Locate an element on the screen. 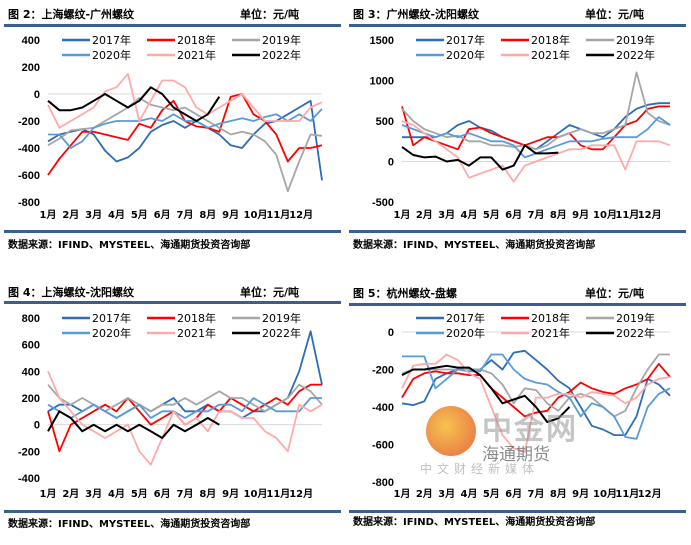 The image size is (691, 545). series-line-2017 is located at coordinates (536, 126).